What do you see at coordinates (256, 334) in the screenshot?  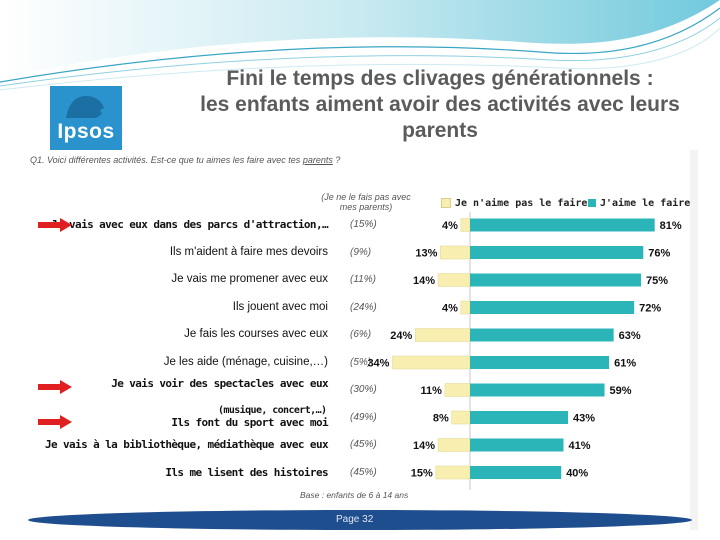 I see `category-label: Je fais les courses avec eux` at bounding box center [256, 334].